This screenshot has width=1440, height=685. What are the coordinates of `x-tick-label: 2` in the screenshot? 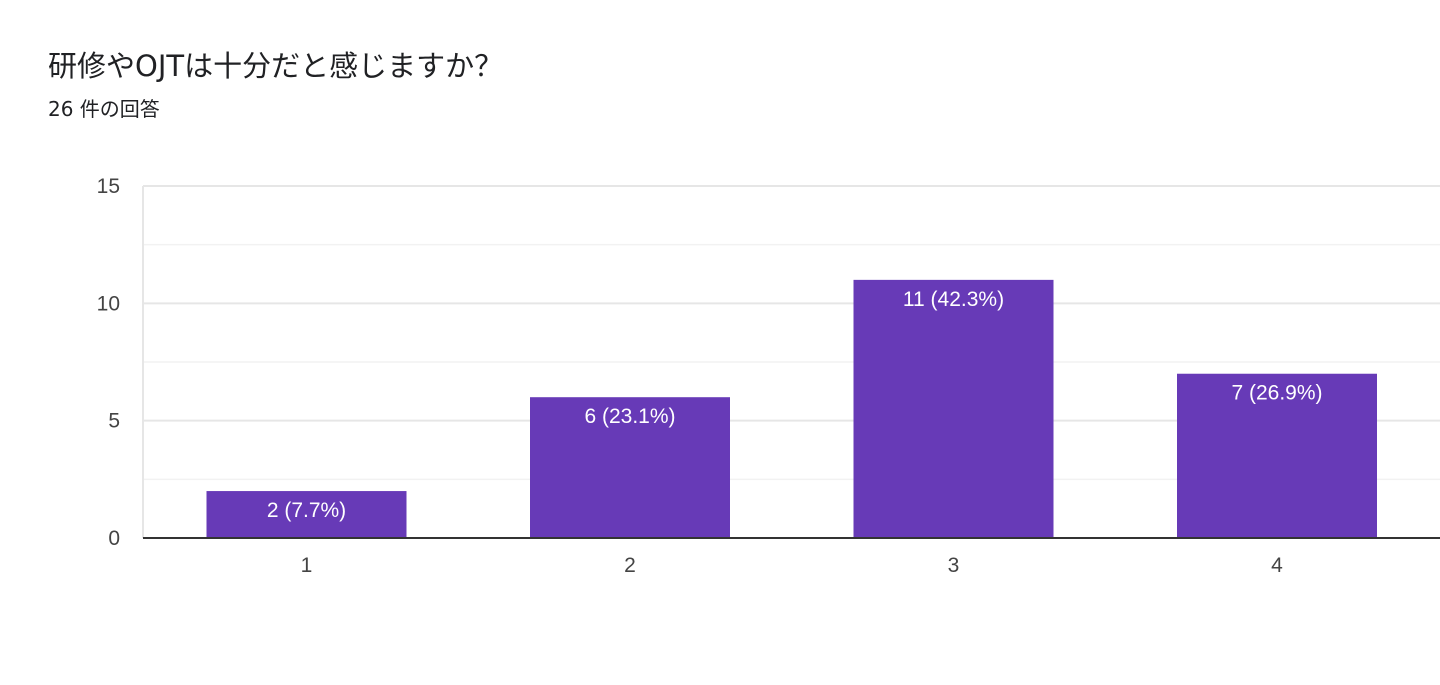 It's located at (630, 565).